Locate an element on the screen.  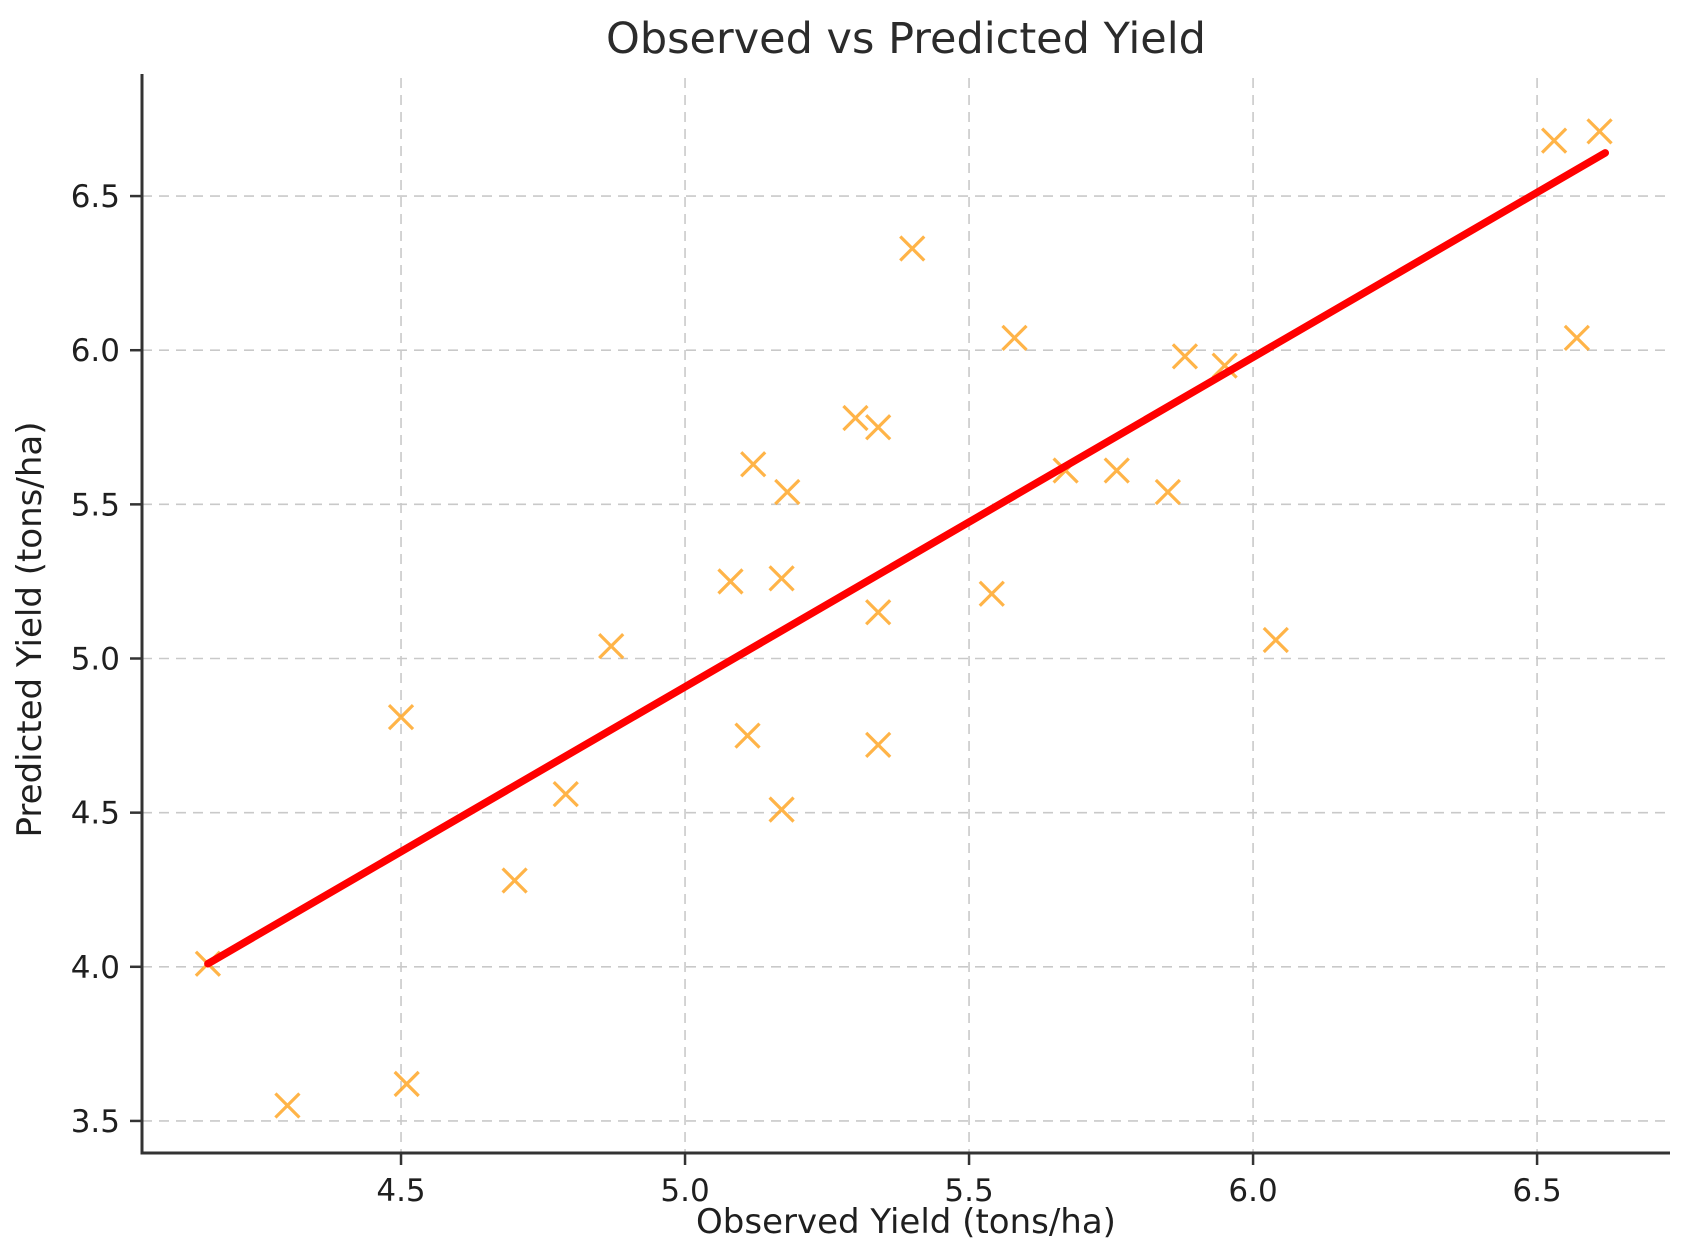
x-tick-label: 4.5 is located at coordinates (400, 1191).